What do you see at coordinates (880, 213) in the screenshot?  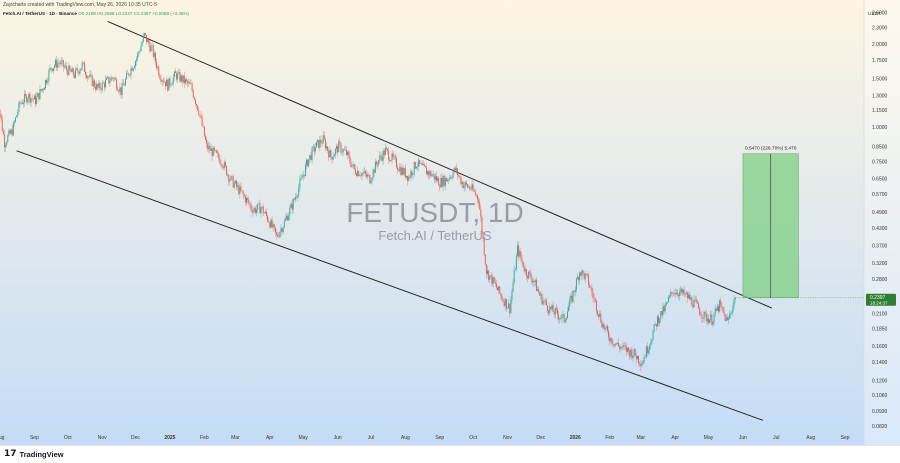 I see `y-tick-label: 0.4900` at bounding box center [880, 213].